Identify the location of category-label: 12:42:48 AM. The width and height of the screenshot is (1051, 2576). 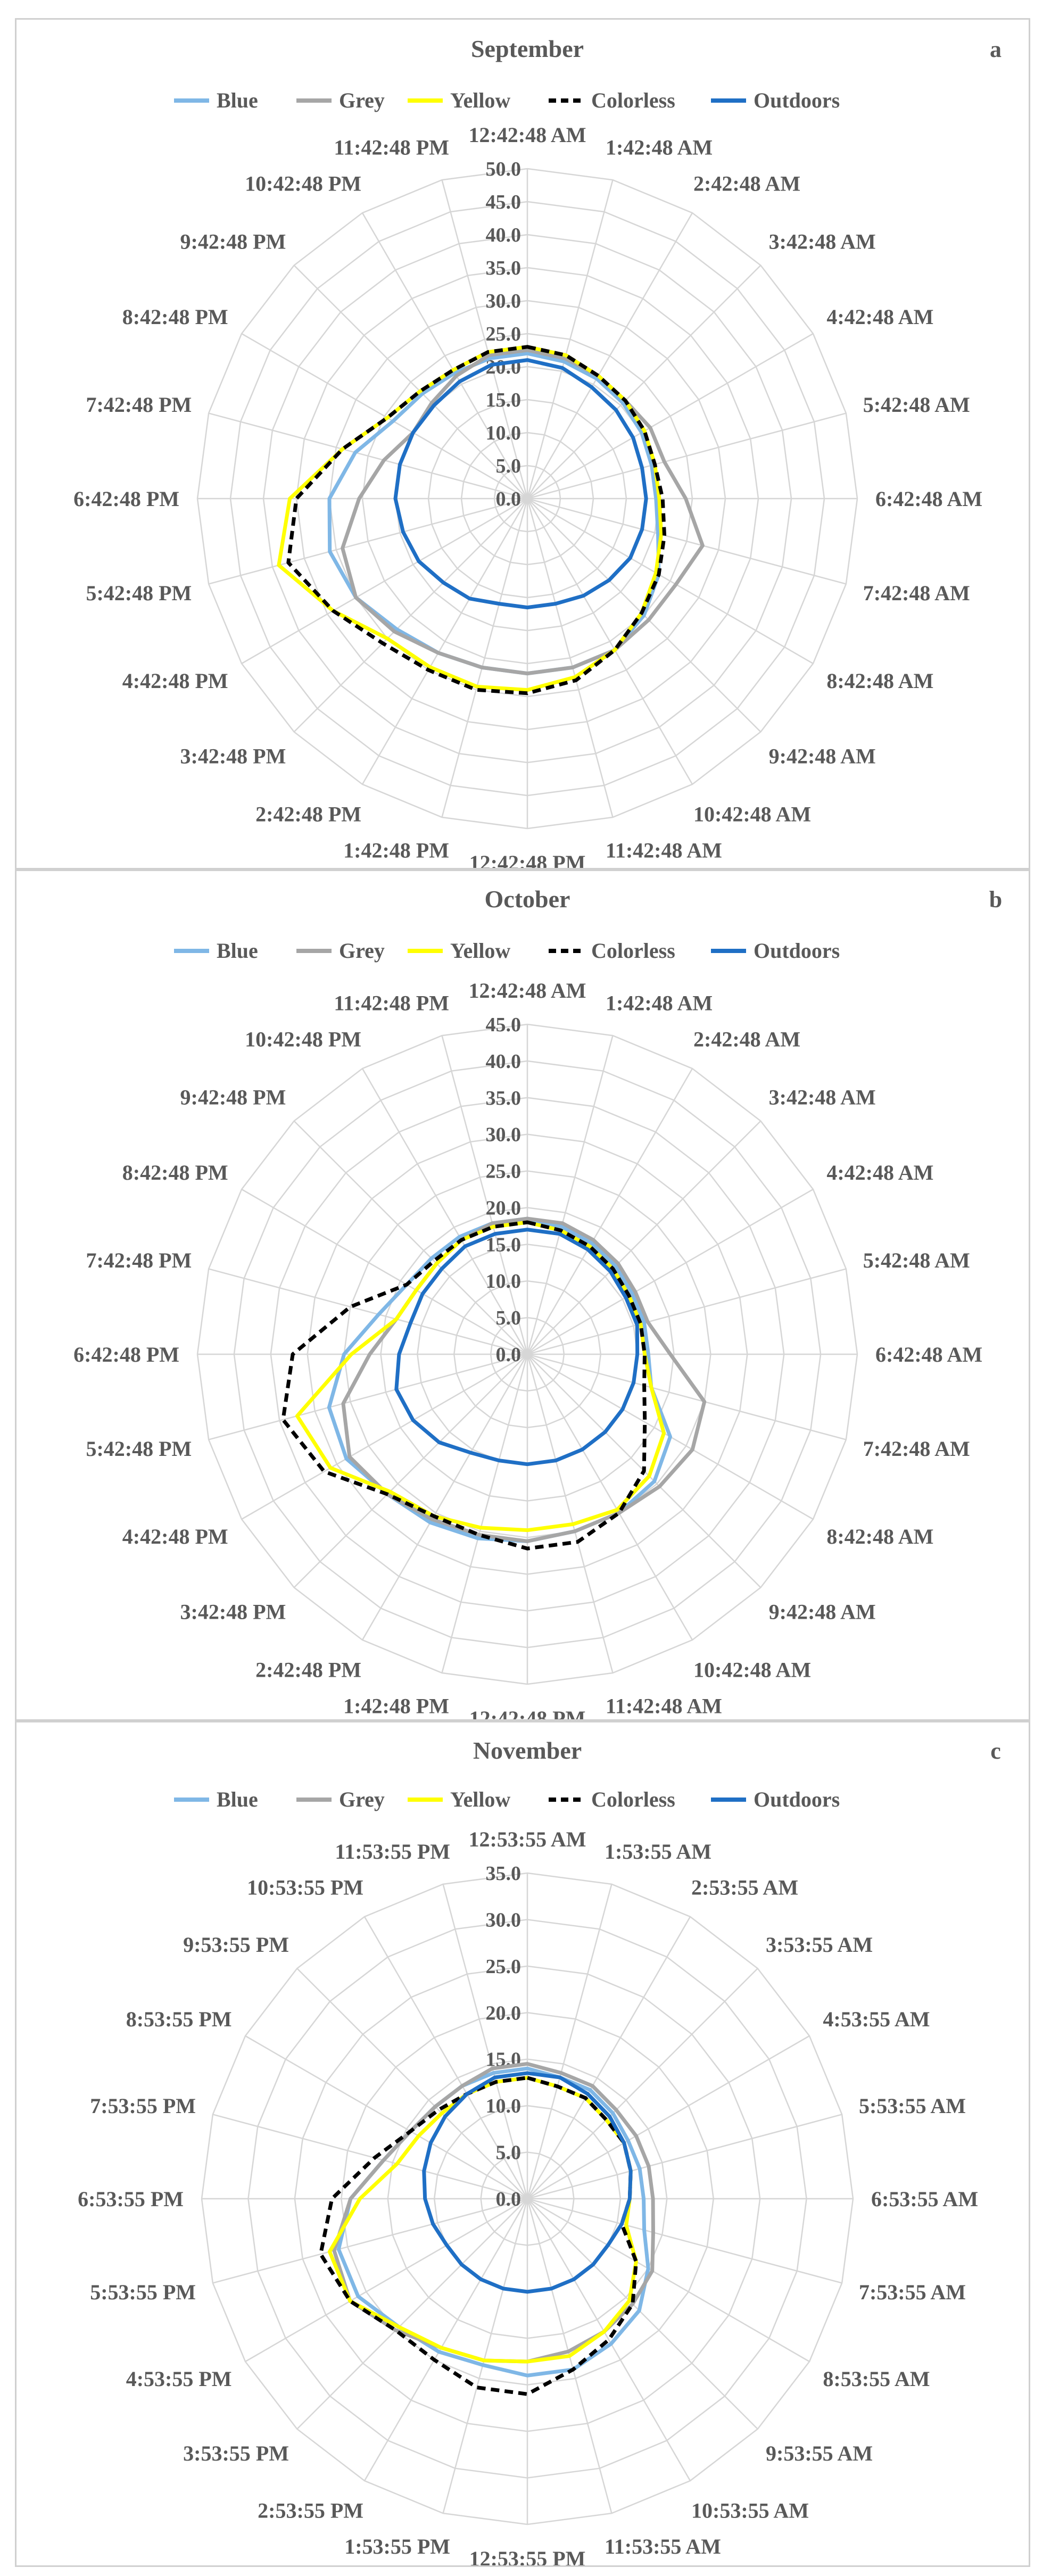
(527, 135).